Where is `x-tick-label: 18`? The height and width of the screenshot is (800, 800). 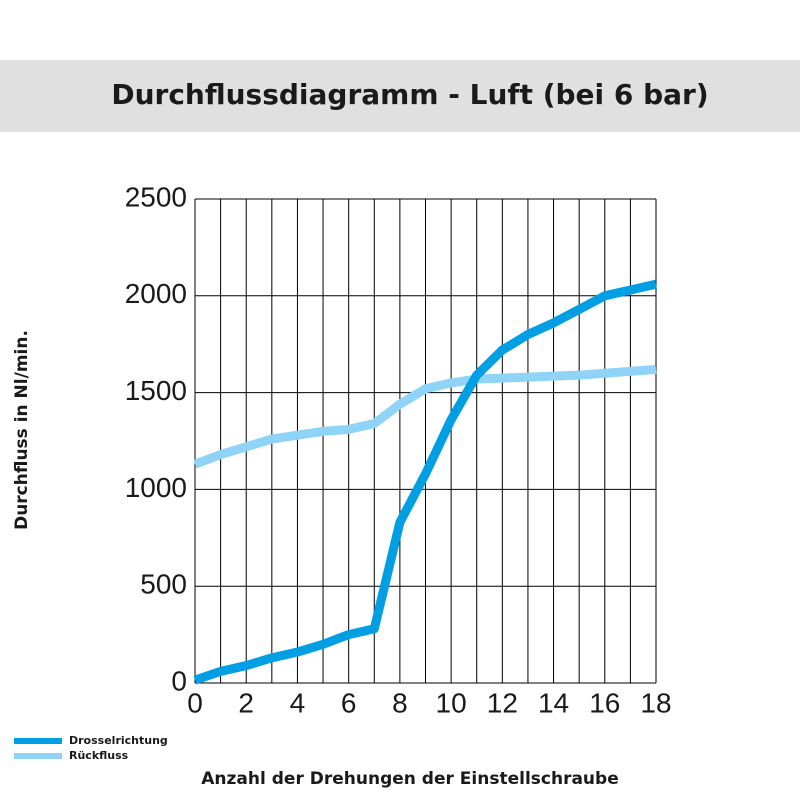 x-tick-label: 18 is located at coordinates (655, 702).